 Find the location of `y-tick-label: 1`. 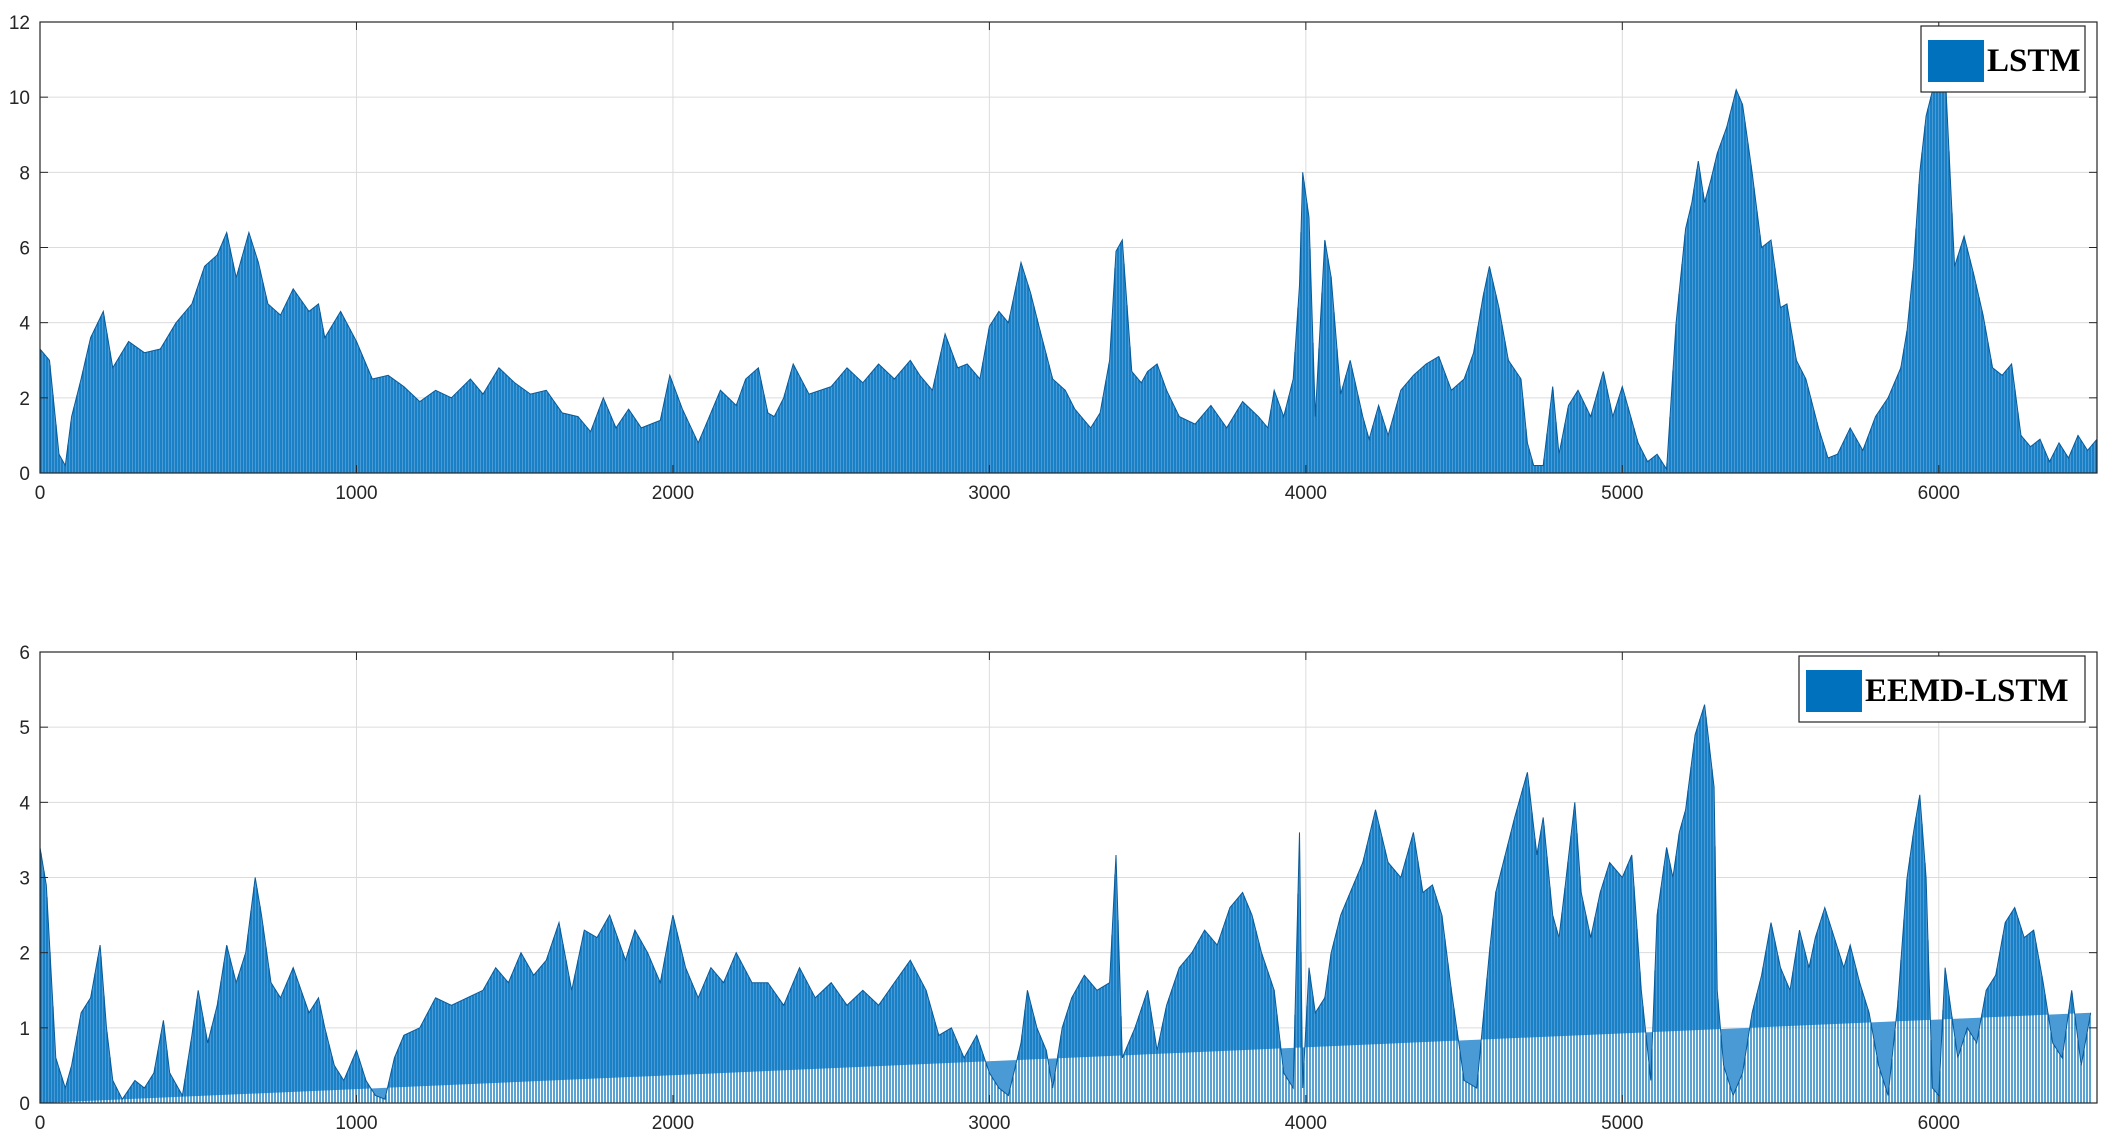

y-tick-label: 1 is located at coordinates (24, 1029).